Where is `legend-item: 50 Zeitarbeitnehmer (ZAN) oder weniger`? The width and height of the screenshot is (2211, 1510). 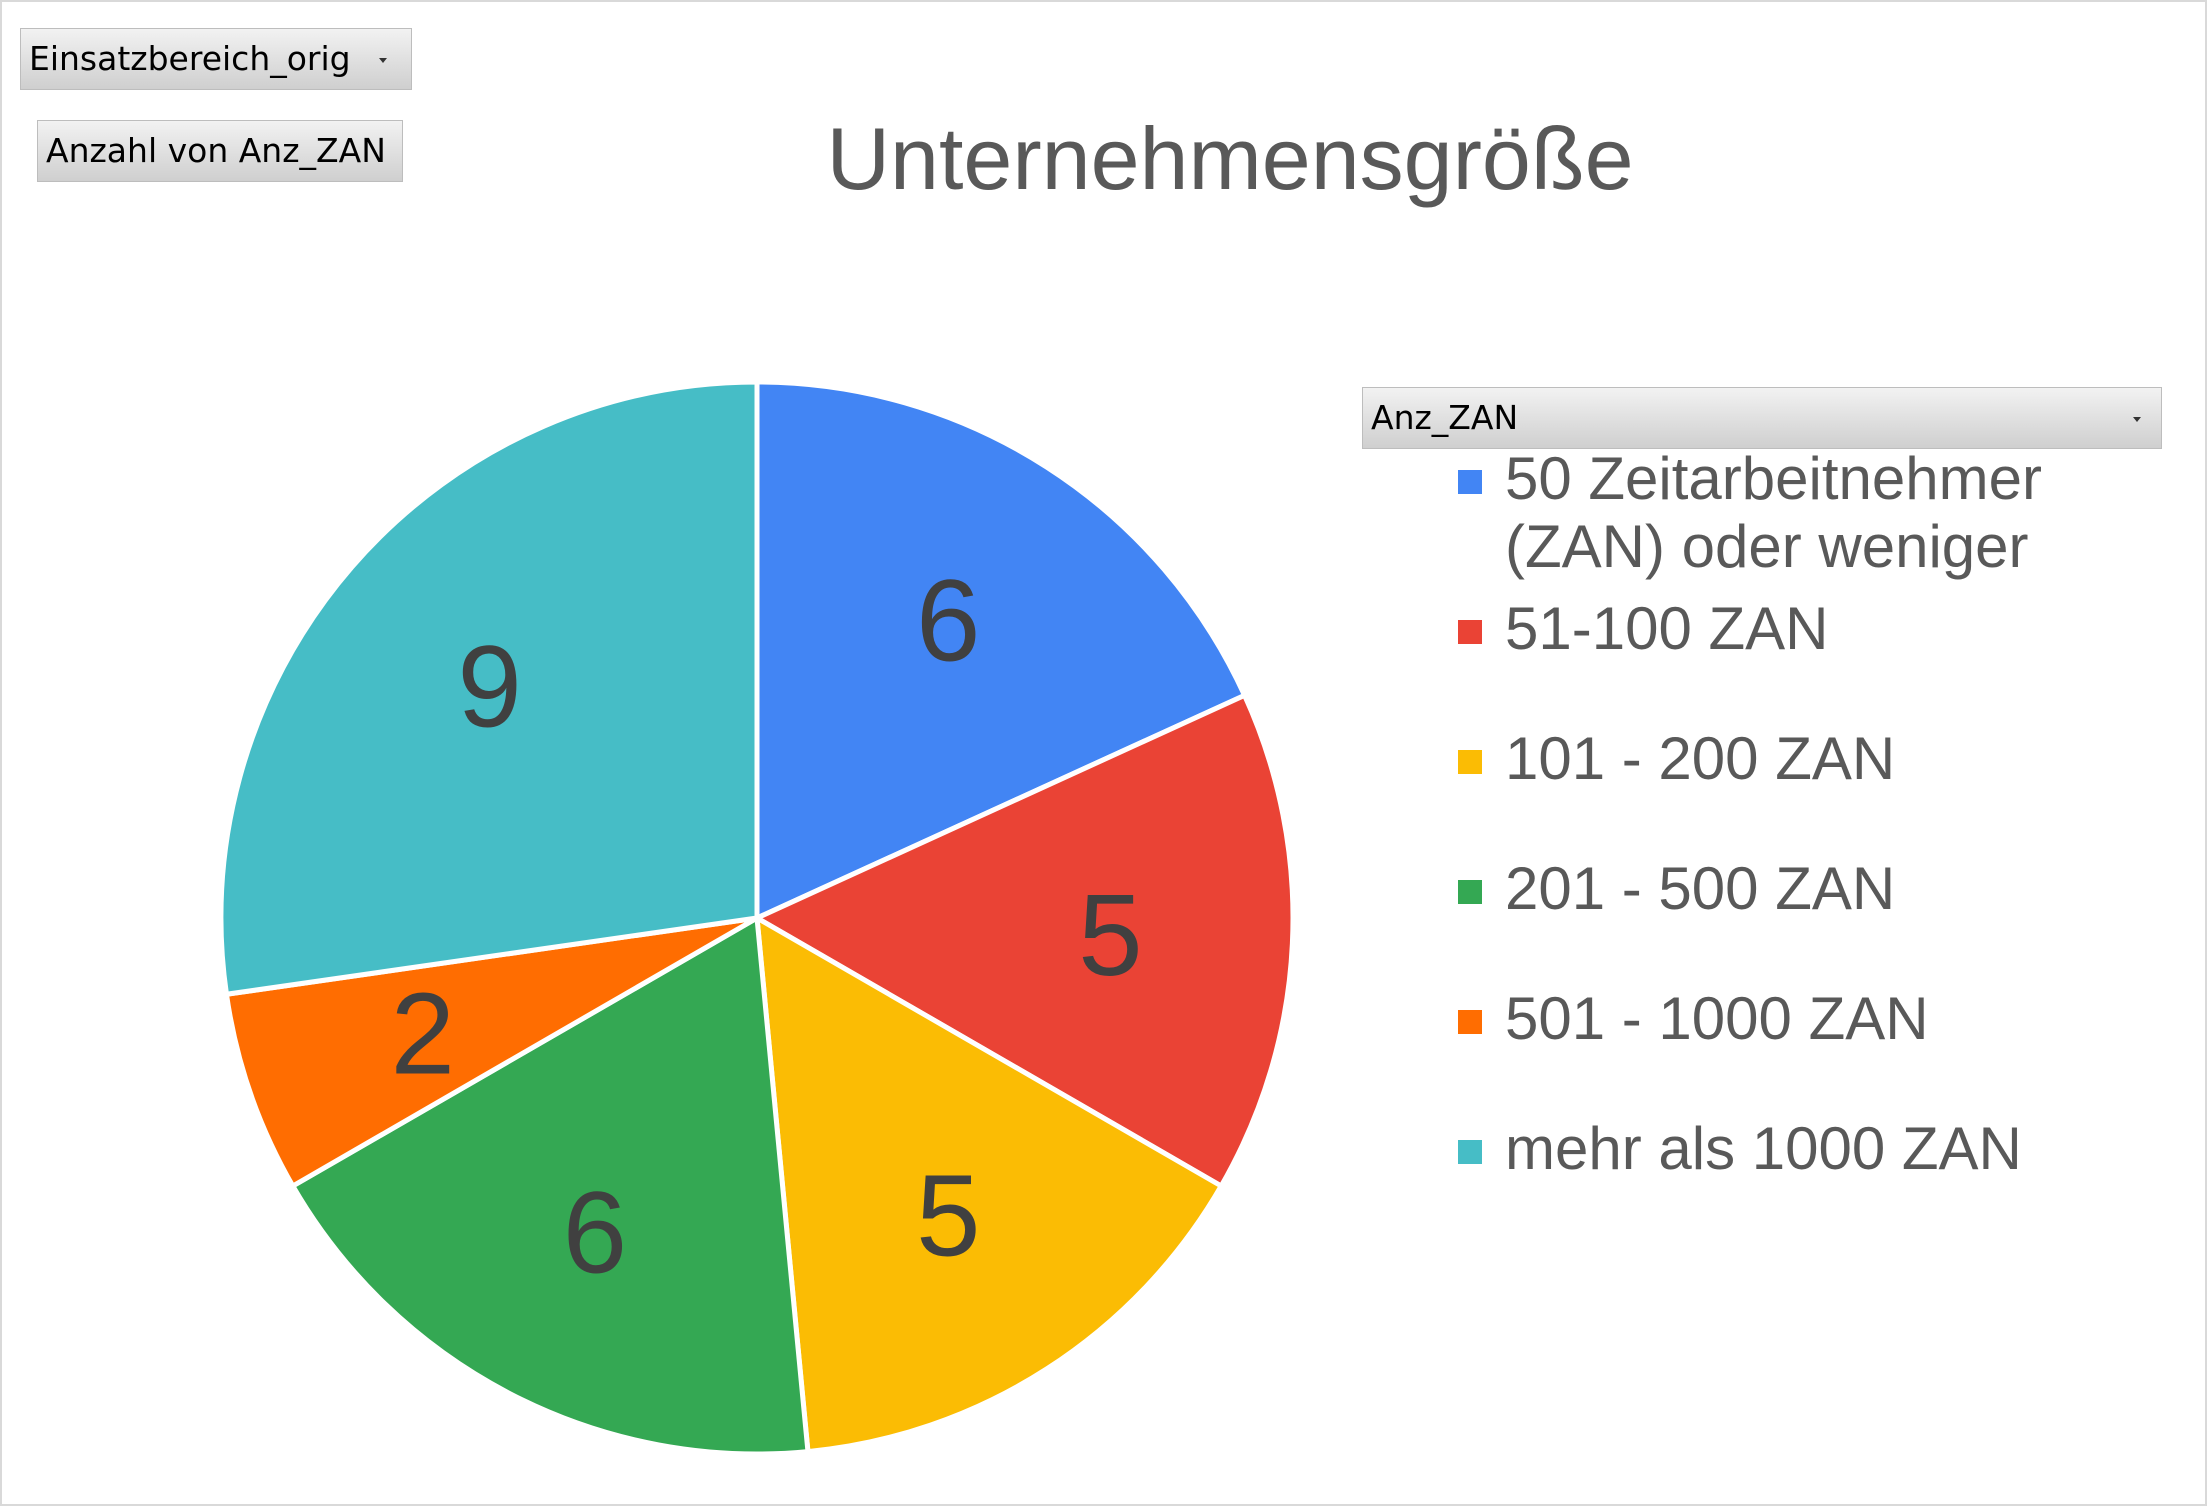 legend-item: 50 Zeitarbeitnehmer (ZAN) oder weniger is located at coordinates (1818, 513).